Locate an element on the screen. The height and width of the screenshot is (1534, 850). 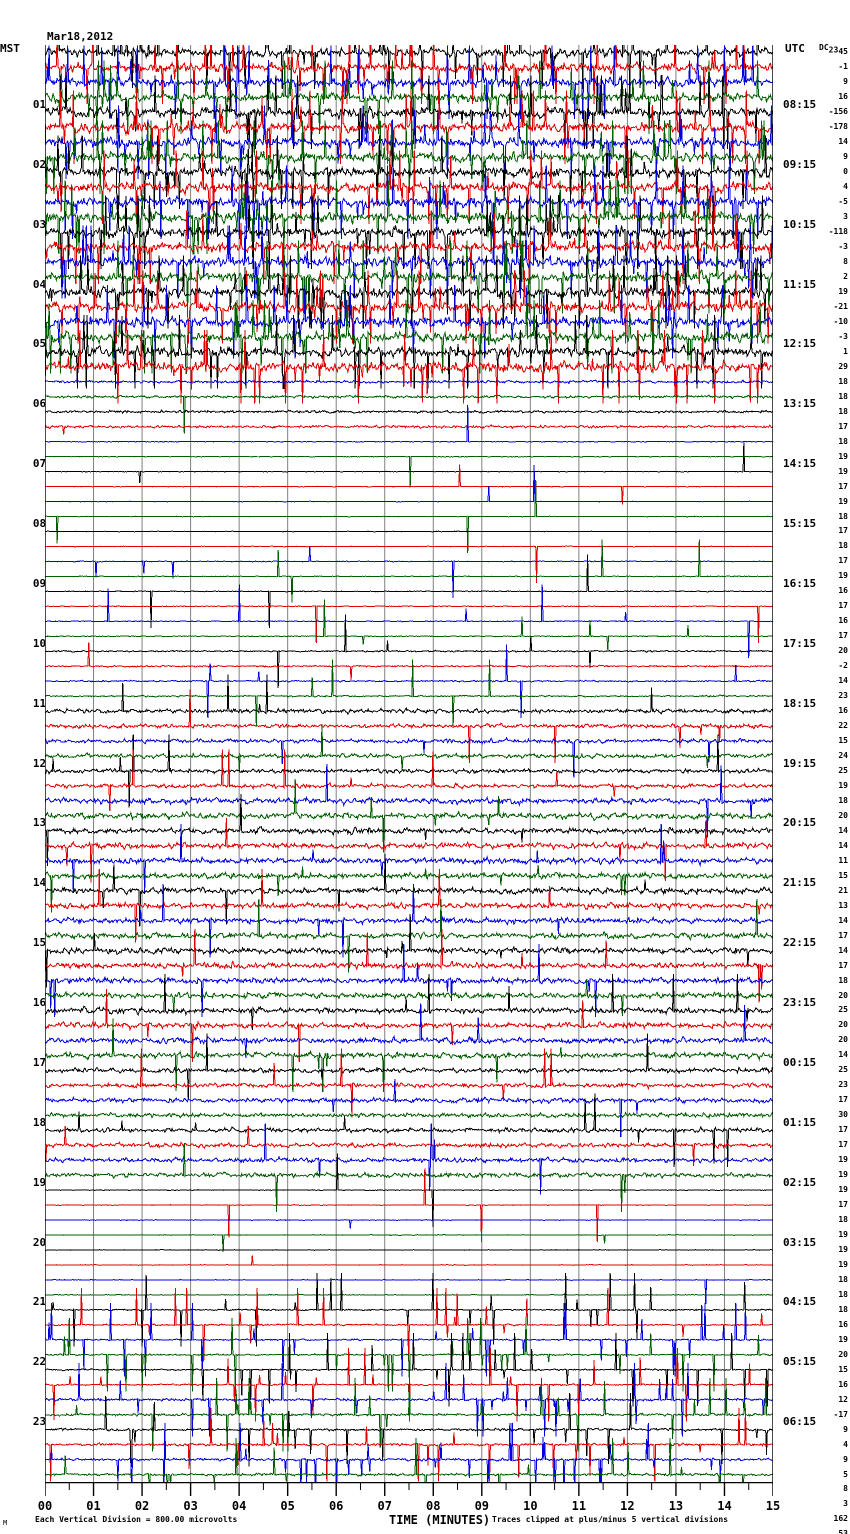
right-time-label: 08:15 is located at coordinates (800, 104).